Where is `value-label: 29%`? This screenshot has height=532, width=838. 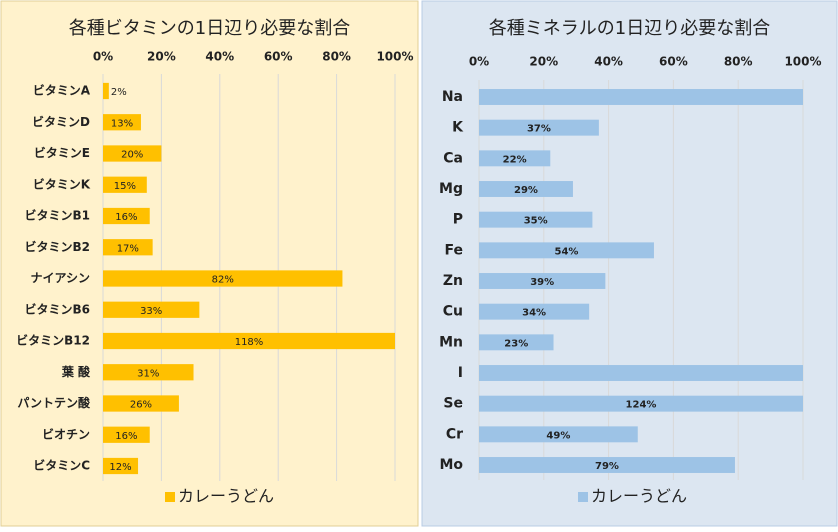 value-label: 29% is located at coordinates (526, 190).